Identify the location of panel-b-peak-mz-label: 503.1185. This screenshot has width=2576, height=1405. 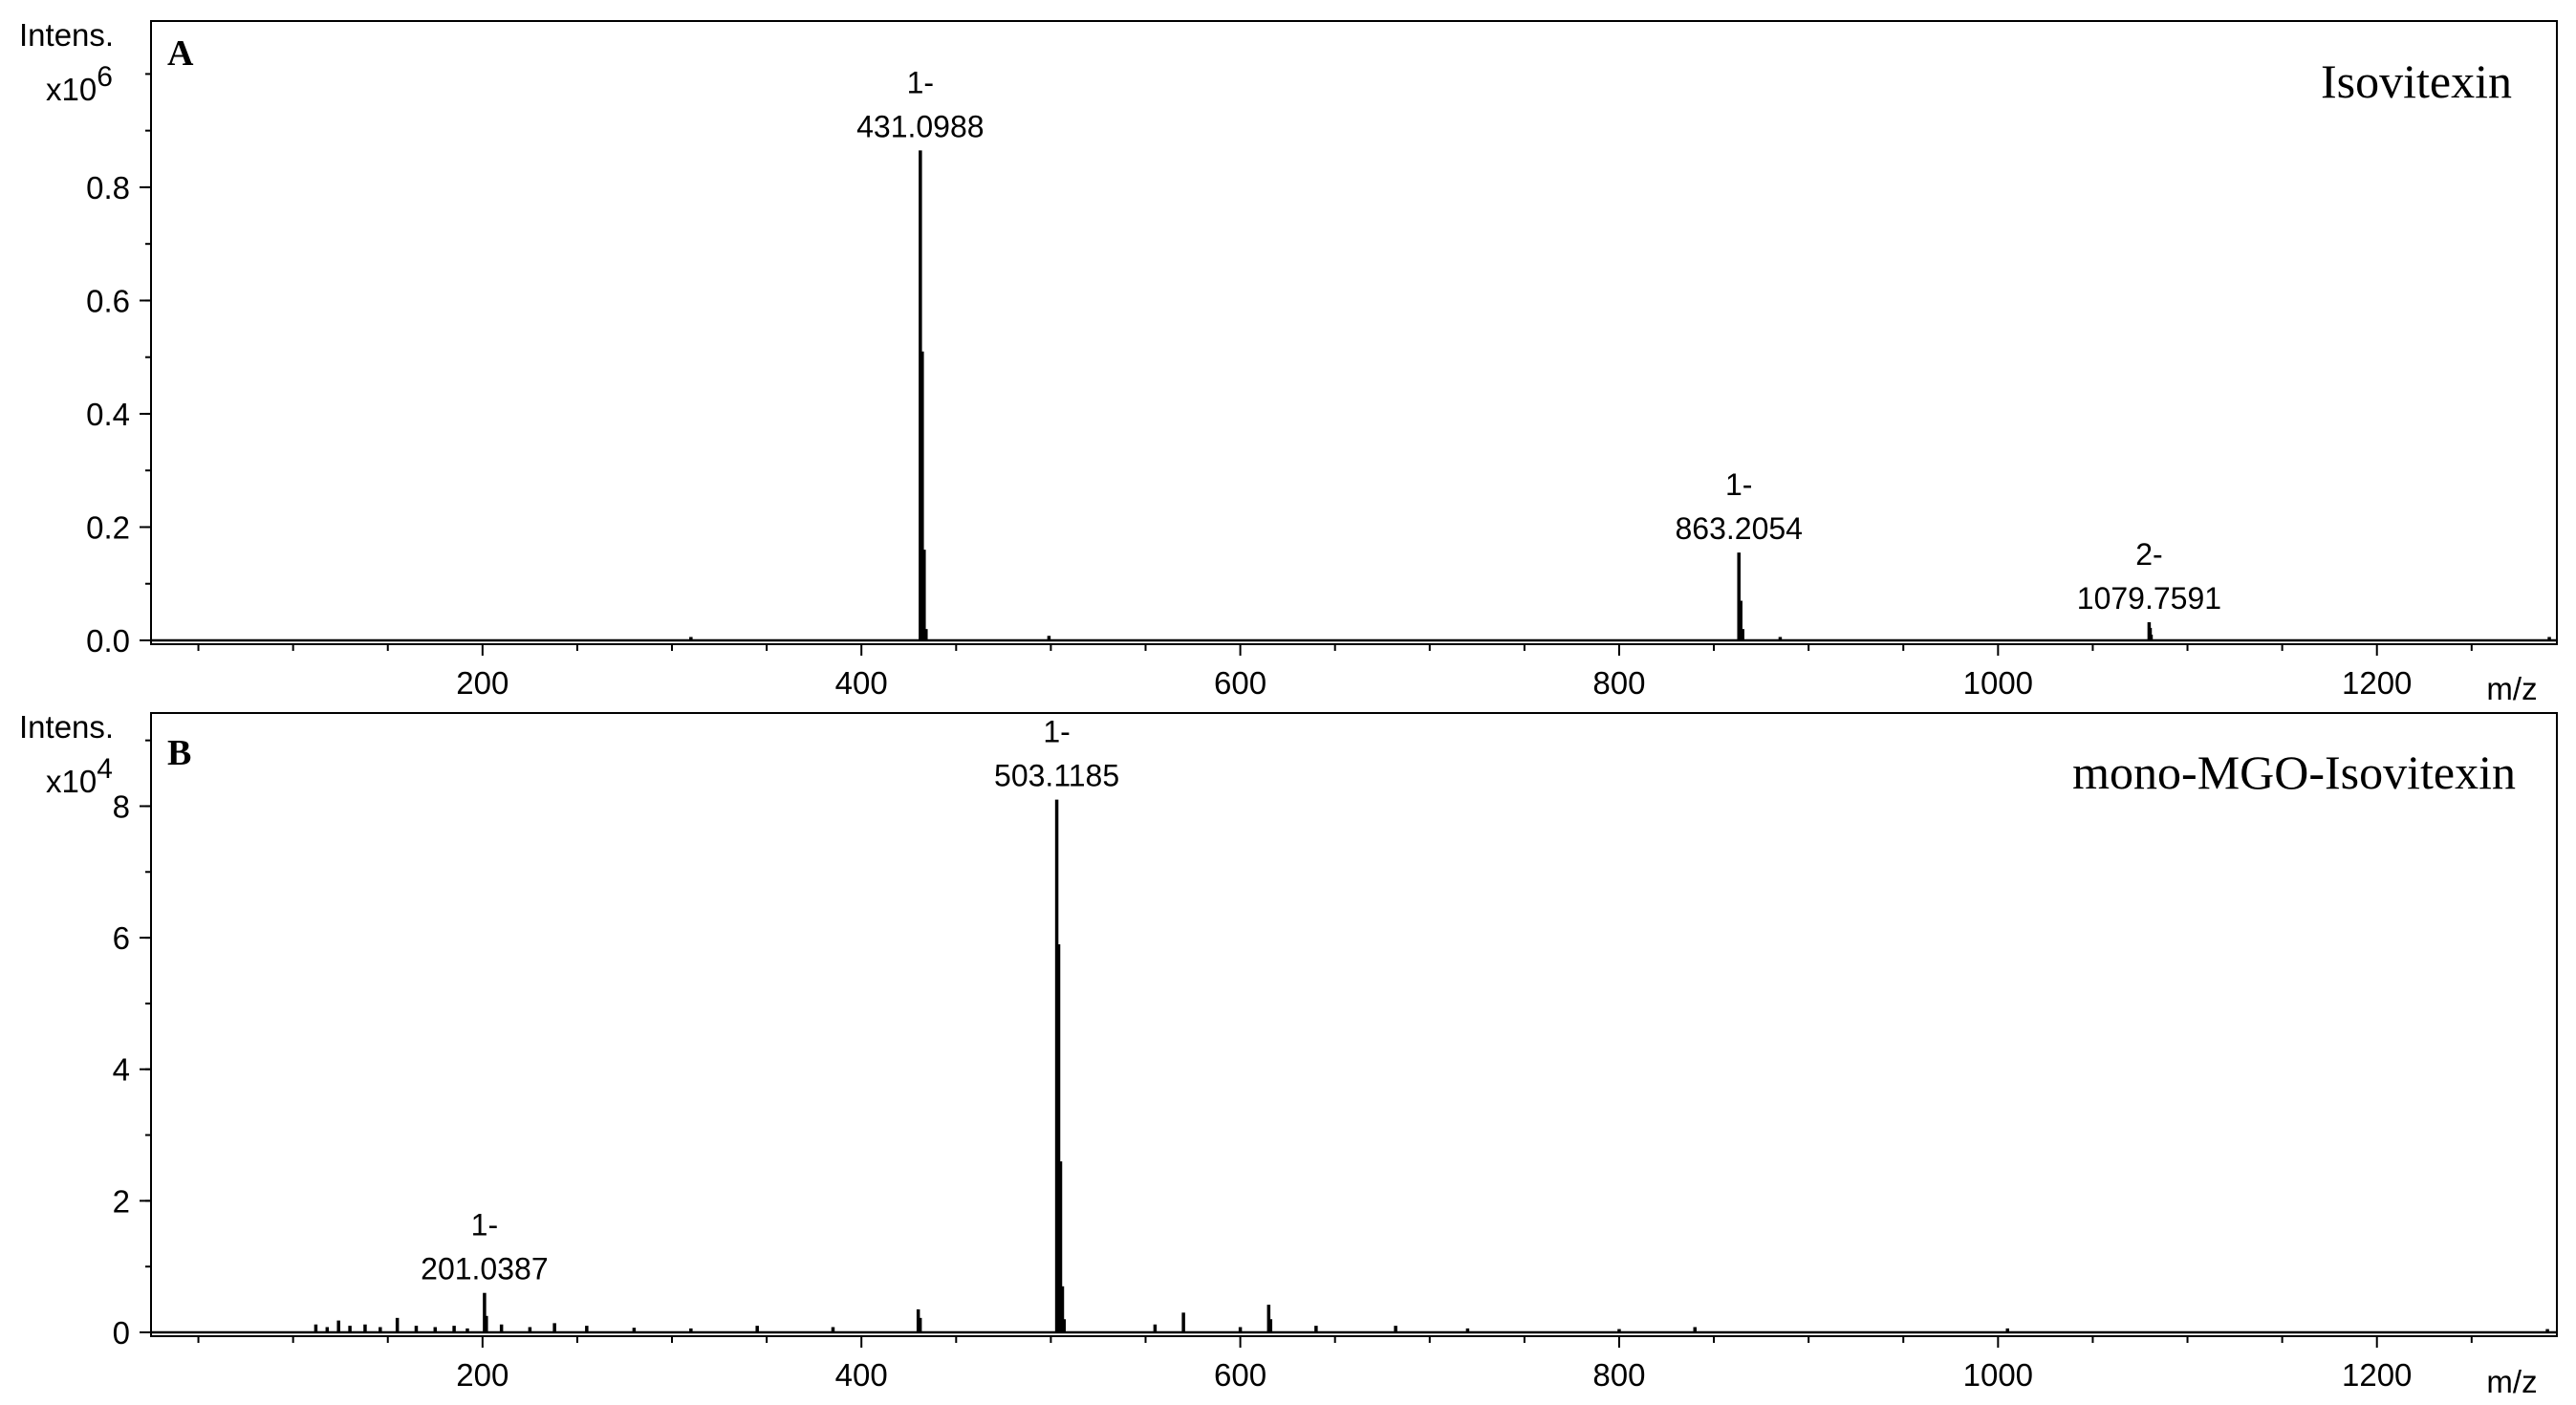
(1056, 776).